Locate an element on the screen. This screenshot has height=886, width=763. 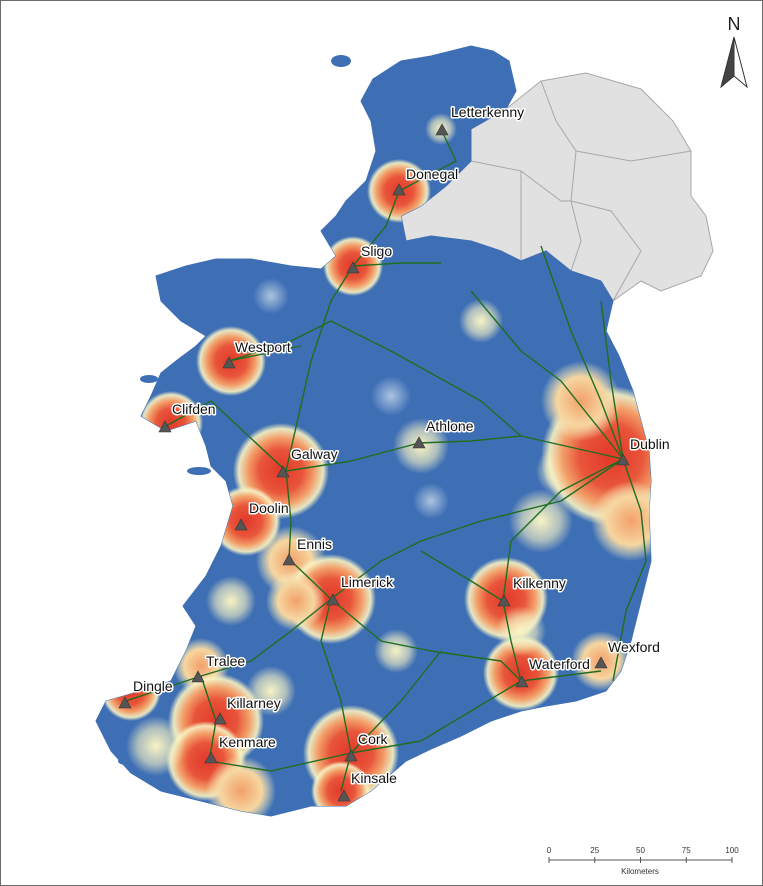
town-label: Killarney is located at coordinates (254, 703).